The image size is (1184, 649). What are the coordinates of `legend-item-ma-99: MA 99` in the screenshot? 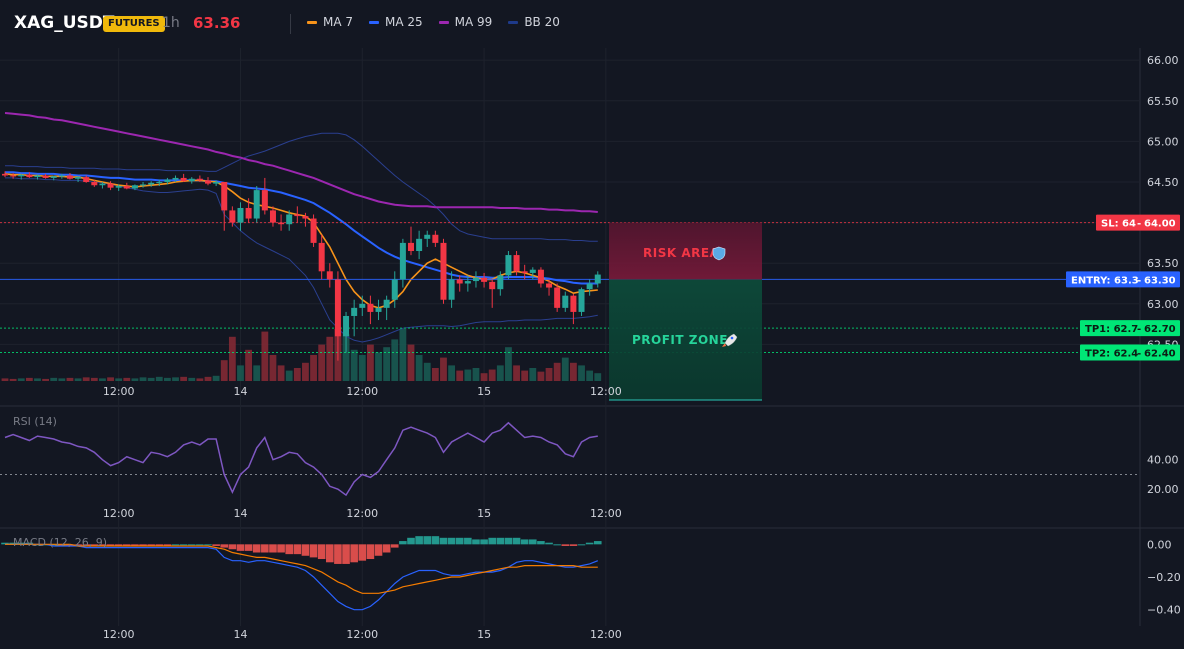 It's located at (465, 22).